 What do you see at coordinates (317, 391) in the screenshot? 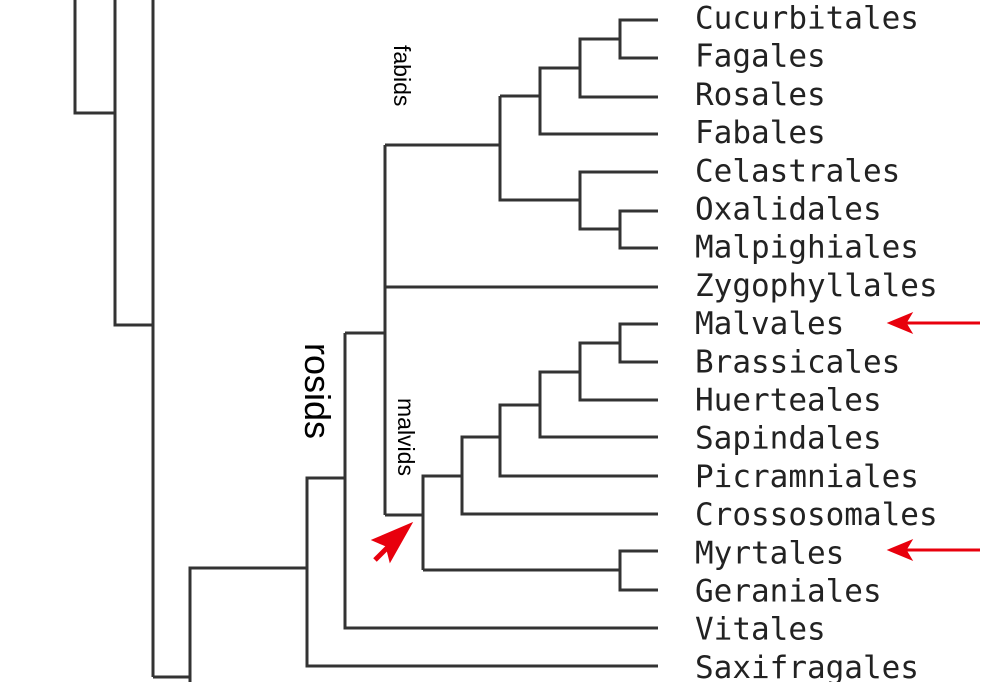
I see `clade-label: rosids` at bounding box center [317, 391].